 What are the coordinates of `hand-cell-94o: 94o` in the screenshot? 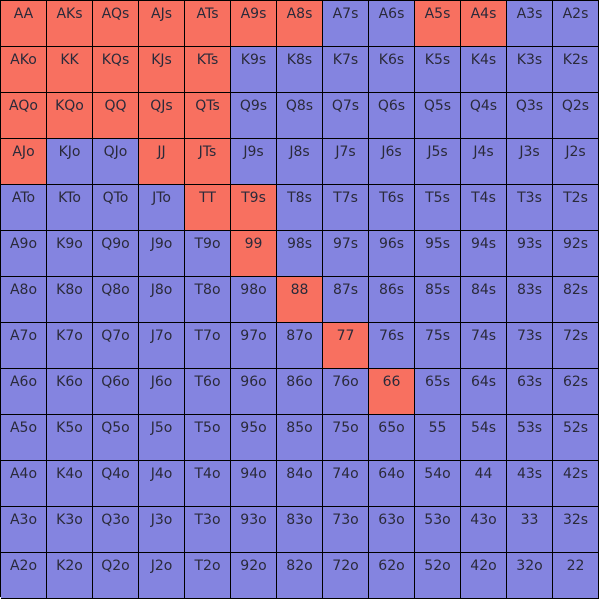 It's located at (254, 484).